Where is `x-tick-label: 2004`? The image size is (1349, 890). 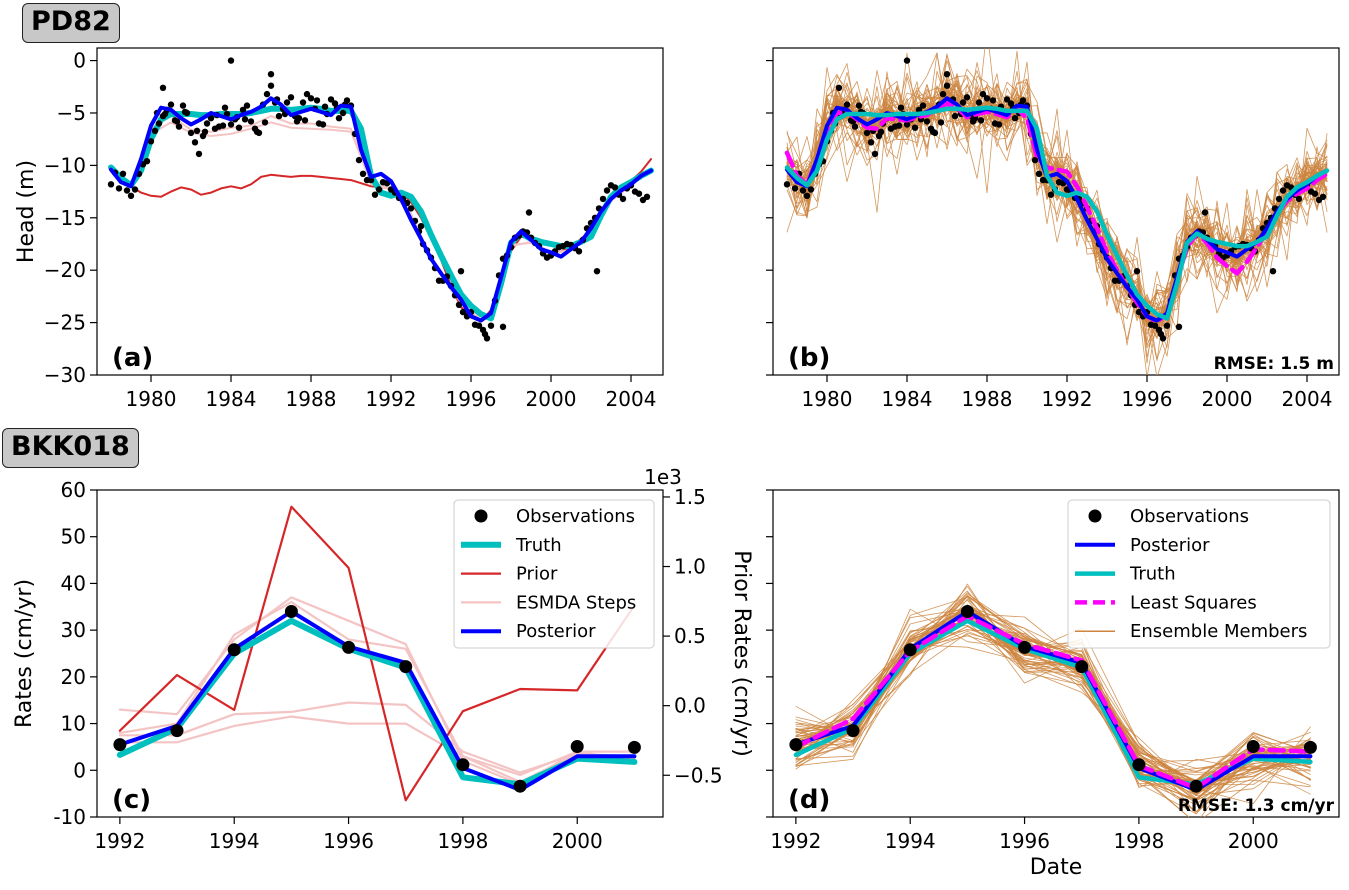 x-tick-label: 2004 is located at coordinates (631, 399).